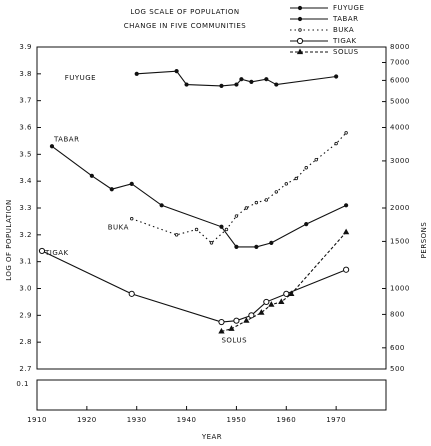 The width and height of the screenshot is (431, 446). I want to click on series-label: BUKA, so click(118, 228).